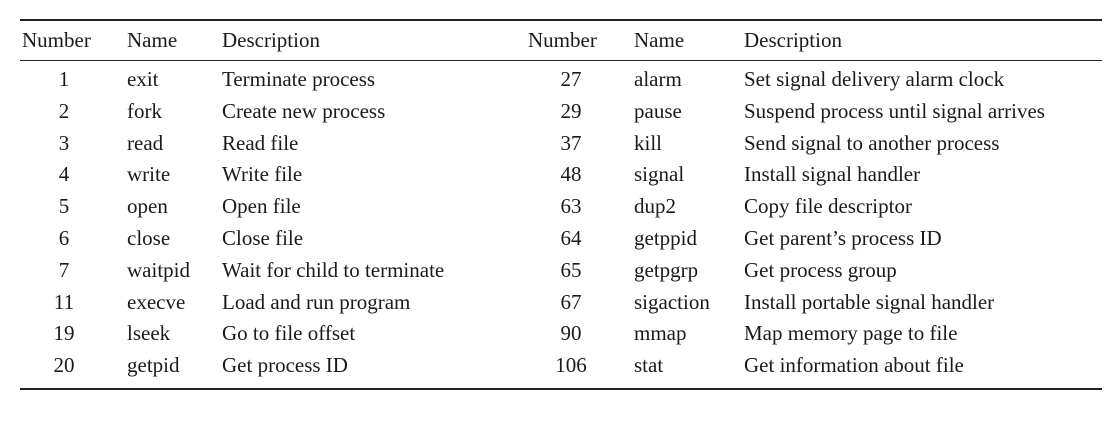 This screenshot has height=423, width=1117. Describe the element at coordinates (147, 206) in the screenshot. I see `syscall-name: open` at that location.